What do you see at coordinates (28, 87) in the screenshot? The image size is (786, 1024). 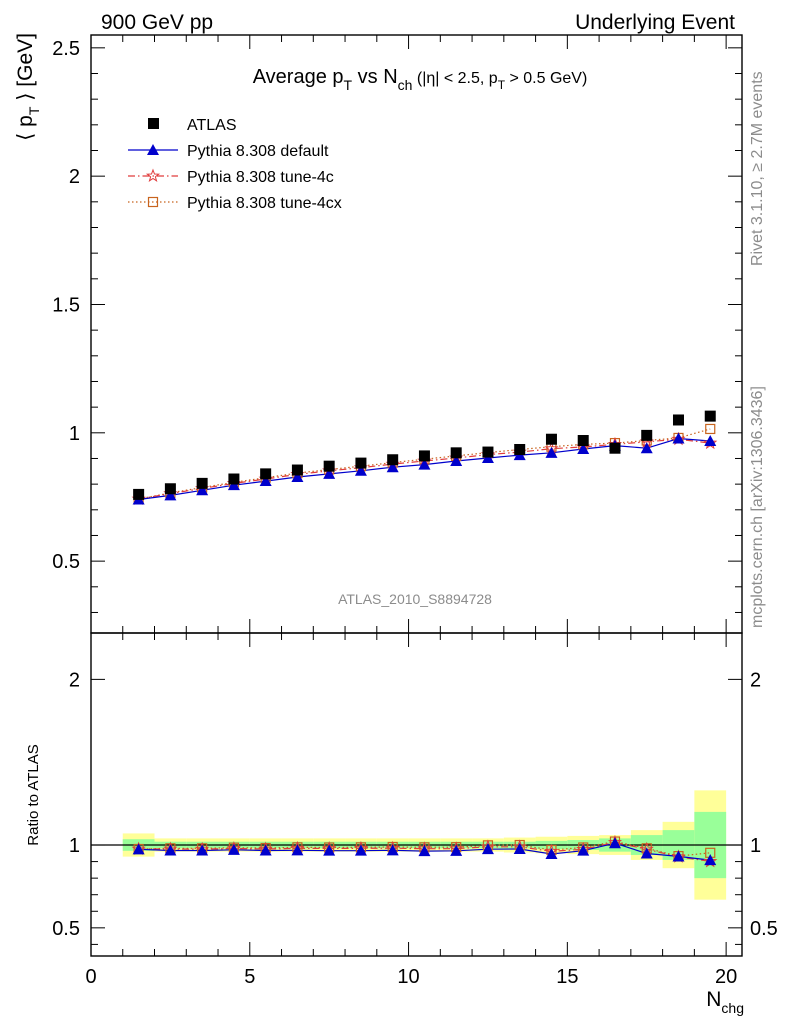 I see `main-y-axis-label: ⟨ pT ⟩ [GeV]` at bounding box center [28, 87].